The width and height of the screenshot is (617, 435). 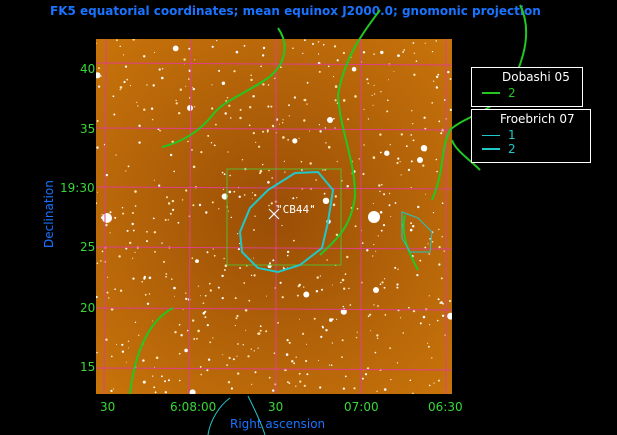 I want to click on x-tick: 06:30, so click(x=445, y=407).